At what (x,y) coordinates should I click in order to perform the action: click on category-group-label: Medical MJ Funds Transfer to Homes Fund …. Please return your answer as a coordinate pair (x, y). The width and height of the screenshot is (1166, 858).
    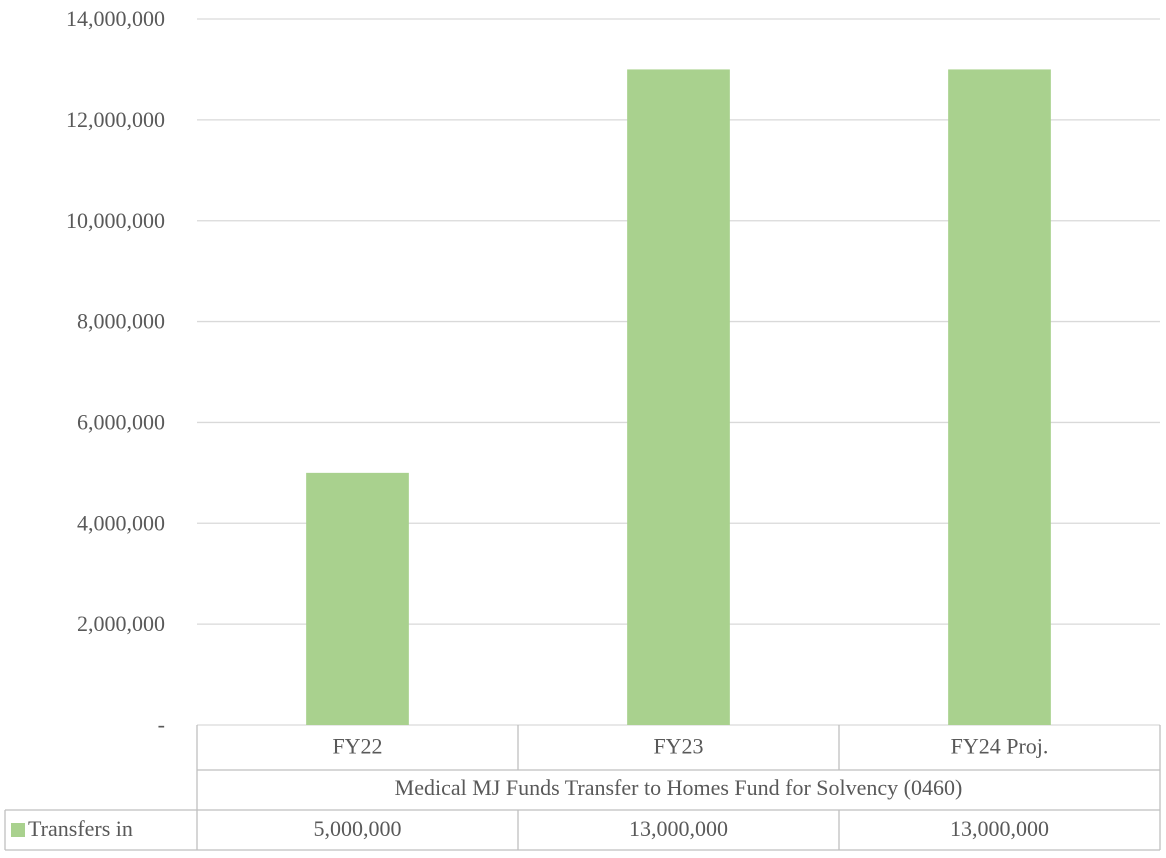
    Looking at the image, I should click on (679, 787).